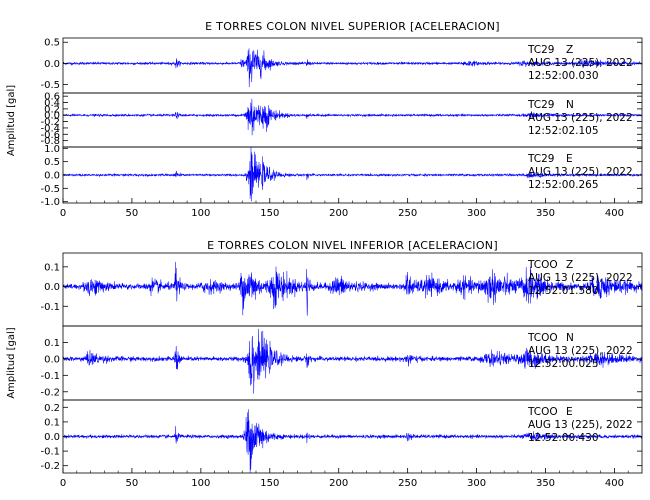 Image resolution: width=650 pixels, height=500 pixels. I want to click on y-tick-label: -0.4, so click(50, 128).